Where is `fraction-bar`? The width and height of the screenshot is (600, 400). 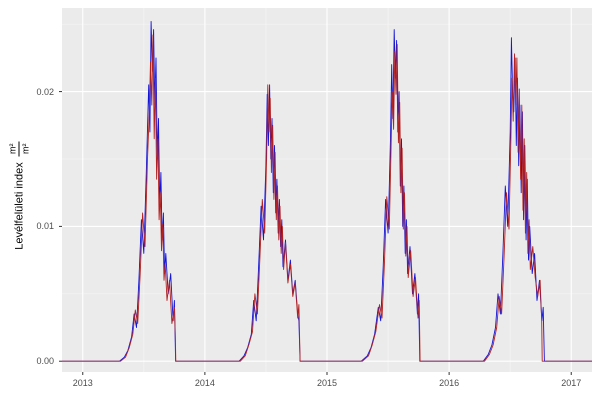 fraction-bar is located at coordinates (19, 149).